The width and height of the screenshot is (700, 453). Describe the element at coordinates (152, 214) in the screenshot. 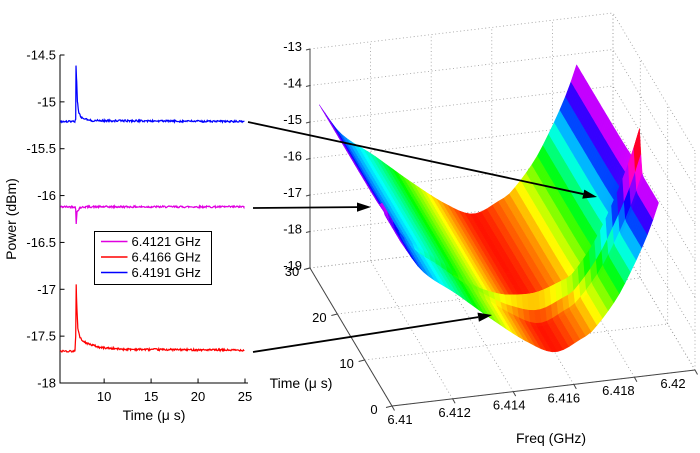

I see `trace-6.4121-GHz` at that location.